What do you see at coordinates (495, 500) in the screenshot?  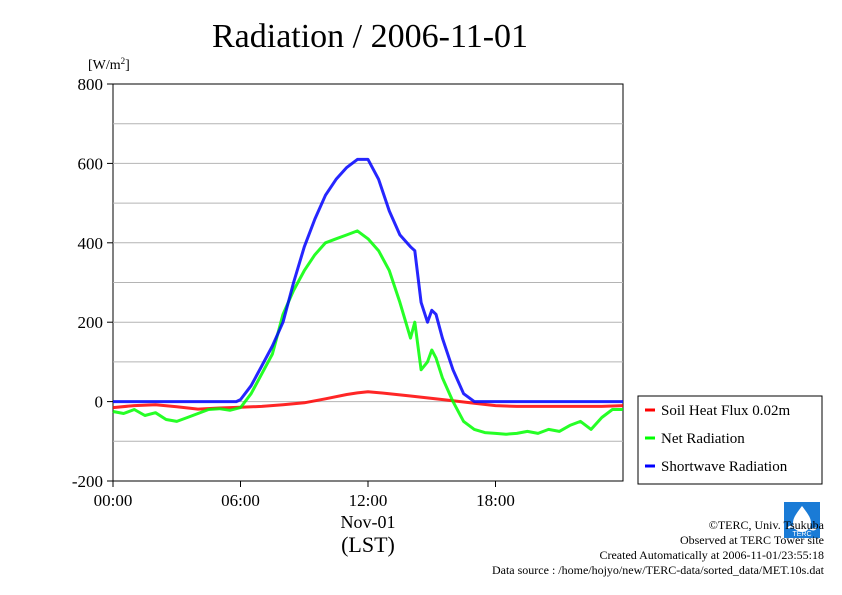 I see `x-tick-label: 18:00` at bounding box center [495, 500].